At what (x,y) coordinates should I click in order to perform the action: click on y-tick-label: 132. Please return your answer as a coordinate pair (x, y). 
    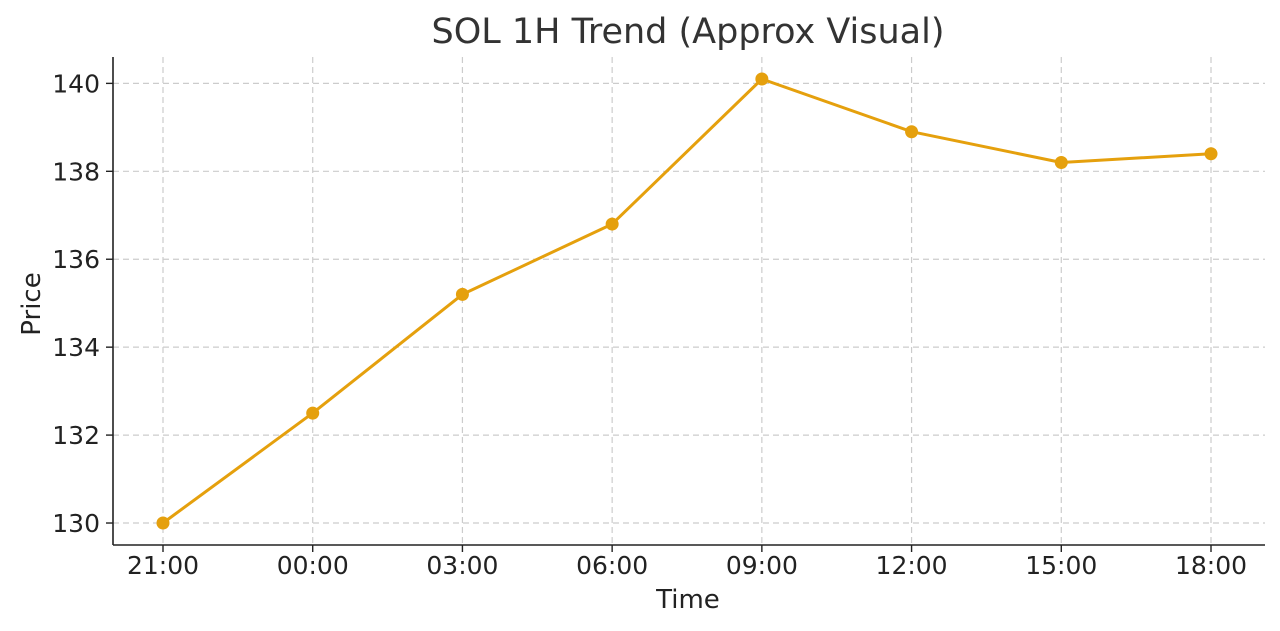
    Looking at the image, I should click on (76, 435).